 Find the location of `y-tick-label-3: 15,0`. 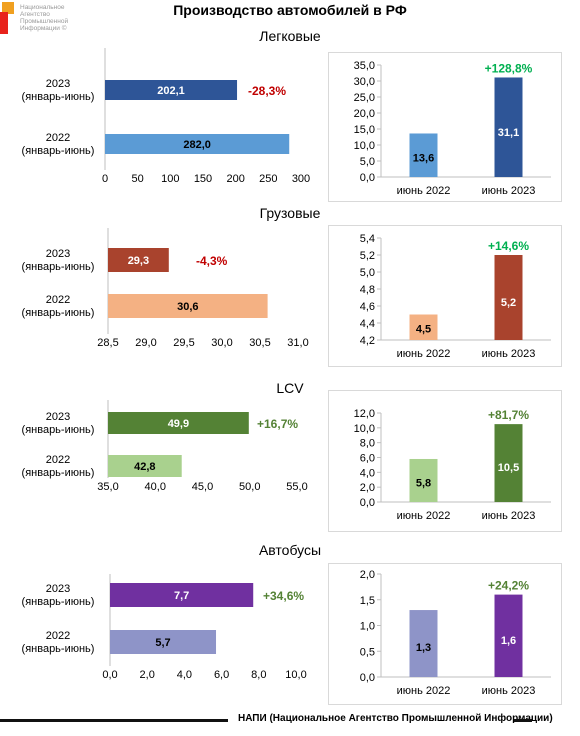

y-tick-label-3: 15,0 is located at coordinates (364, 130).